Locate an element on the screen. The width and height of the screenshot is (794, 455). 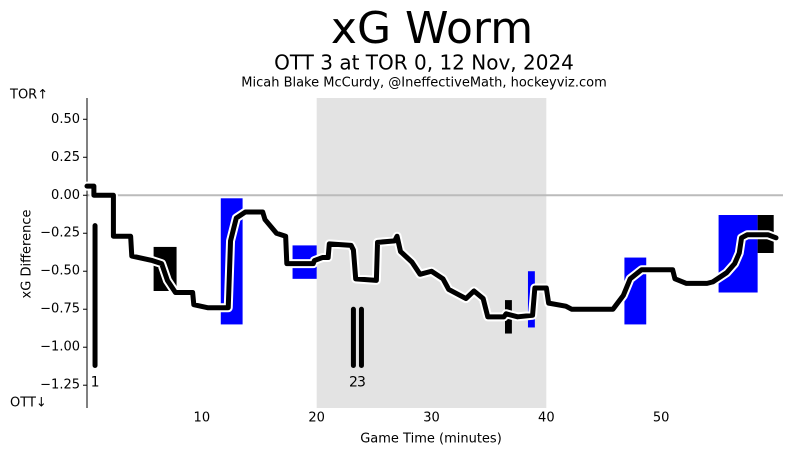
chart-title: xG Worm is located at coordinates (432, 28).